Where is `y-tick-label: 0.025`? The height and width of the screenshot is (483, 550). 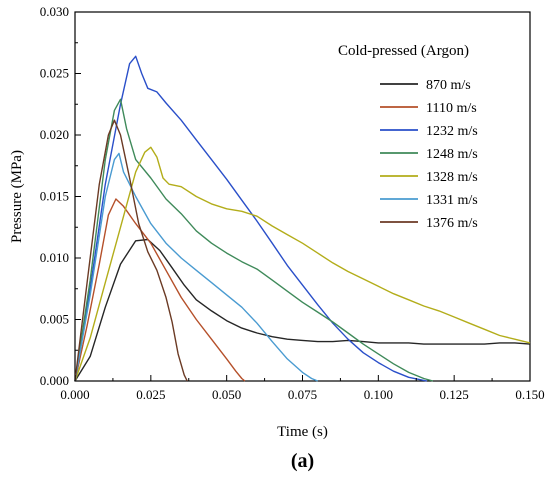 y-tick-label: 0.025 is located at coordinates (54, 73).